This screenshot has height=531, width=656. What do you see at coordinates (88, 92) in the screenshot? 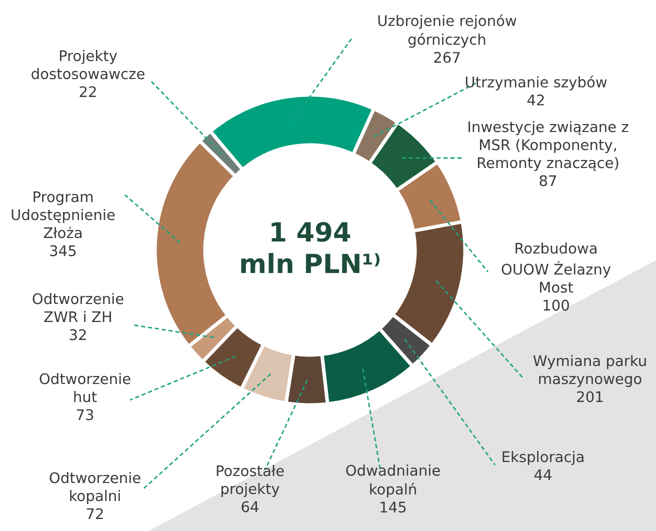
I see `data-label: 22` at bounding box center [88, 92].